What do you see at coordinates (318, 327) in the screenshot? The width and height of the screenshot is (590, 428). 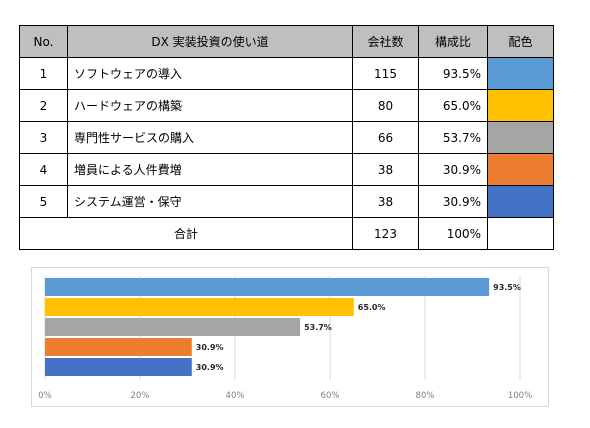 I see `data-label: 53.7%` at bounding box center [318, 327].